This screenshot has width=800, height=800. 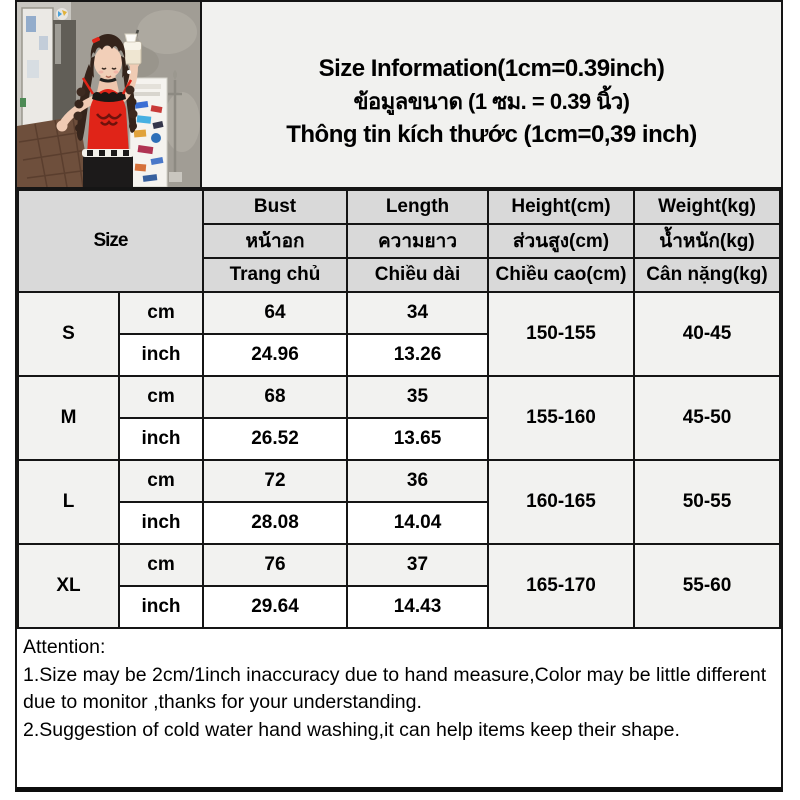 I want to click on header-bust-th: หน้าอก, so click(x=275, y=241).